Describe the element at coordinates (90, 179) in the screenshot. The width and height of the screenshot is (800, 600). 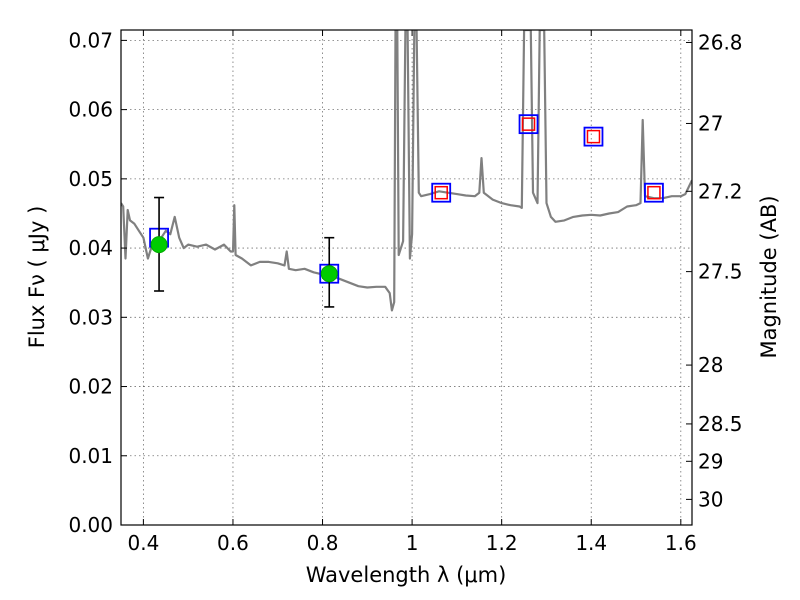
I see `y-tick-label: 0.05` at that location.